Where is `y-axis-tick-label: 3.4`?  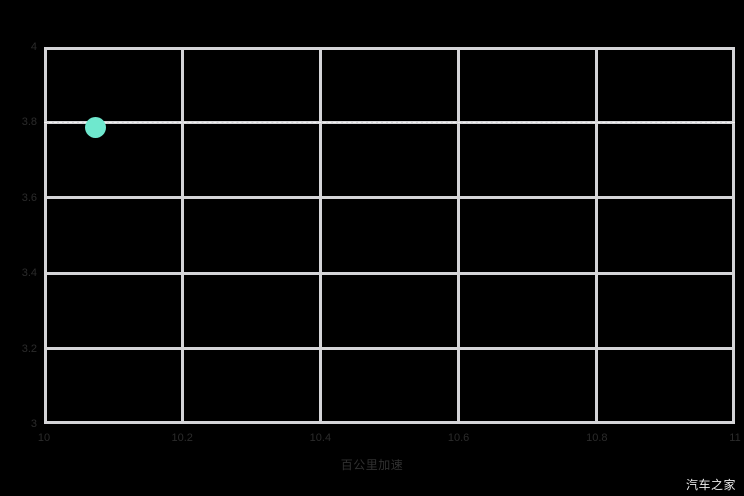
y-axis-tick-label: 3.4 is located at coordinates (29, 273).